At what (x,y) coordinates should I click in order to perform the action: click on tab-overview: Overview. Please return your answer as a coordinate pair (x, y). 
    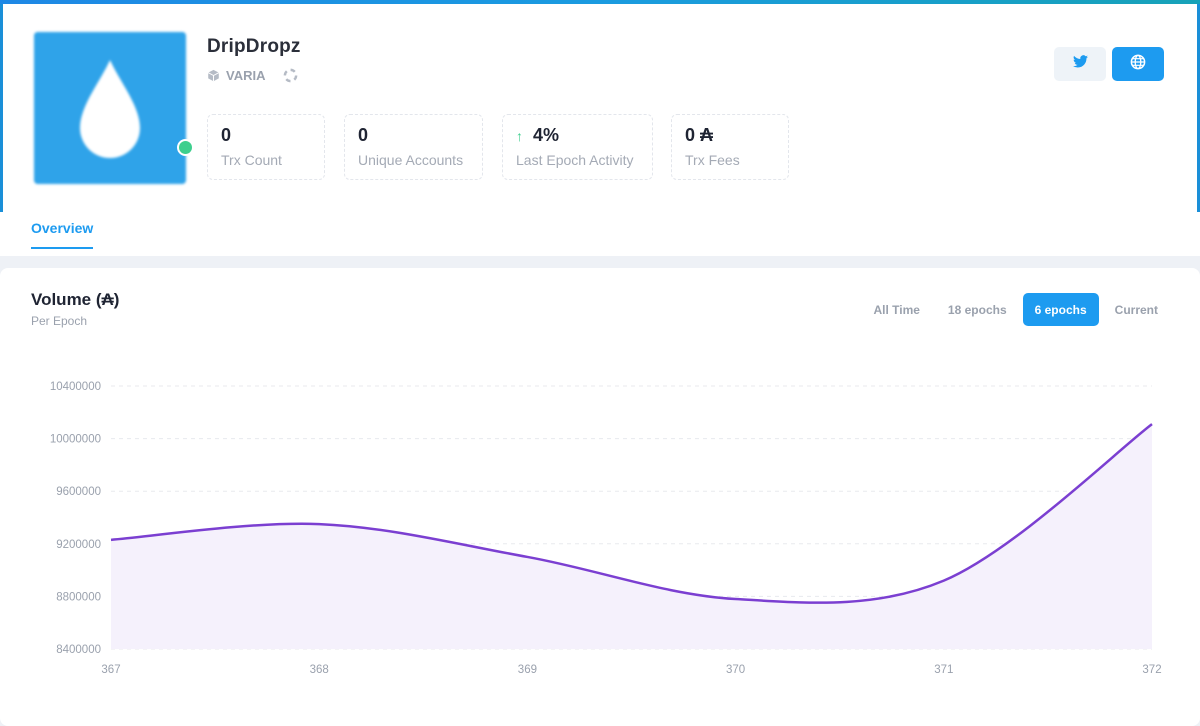
    Looking at the image, I should click on (62, 234).